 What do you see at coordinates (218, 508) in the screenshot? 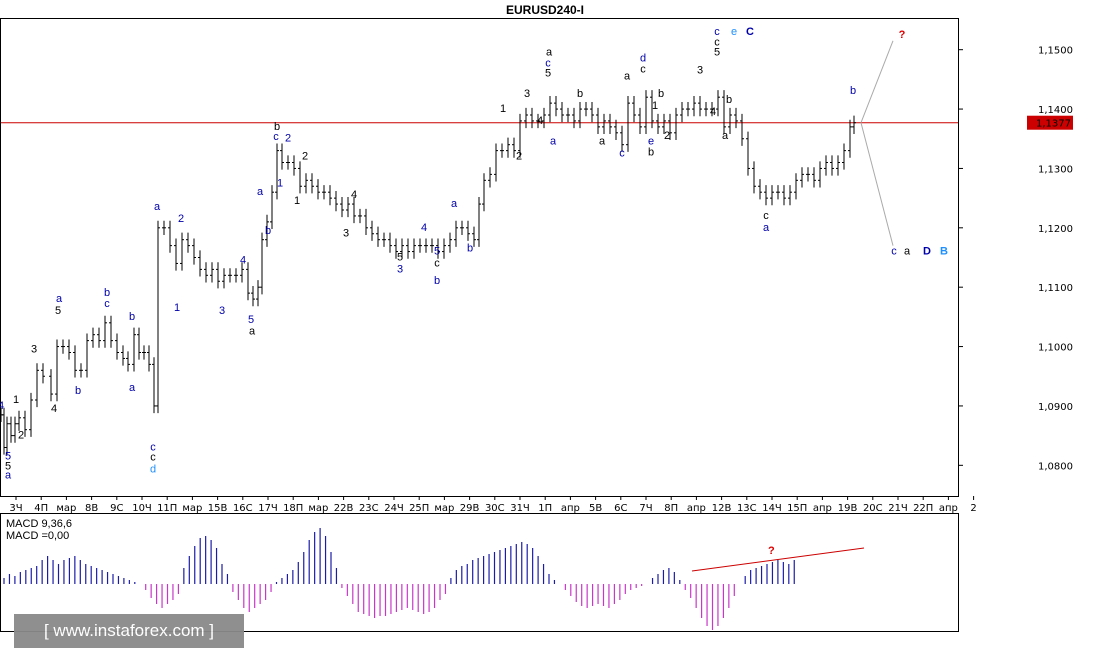
I see `x-tick-label: 15В` at bounding box center [218, 508].